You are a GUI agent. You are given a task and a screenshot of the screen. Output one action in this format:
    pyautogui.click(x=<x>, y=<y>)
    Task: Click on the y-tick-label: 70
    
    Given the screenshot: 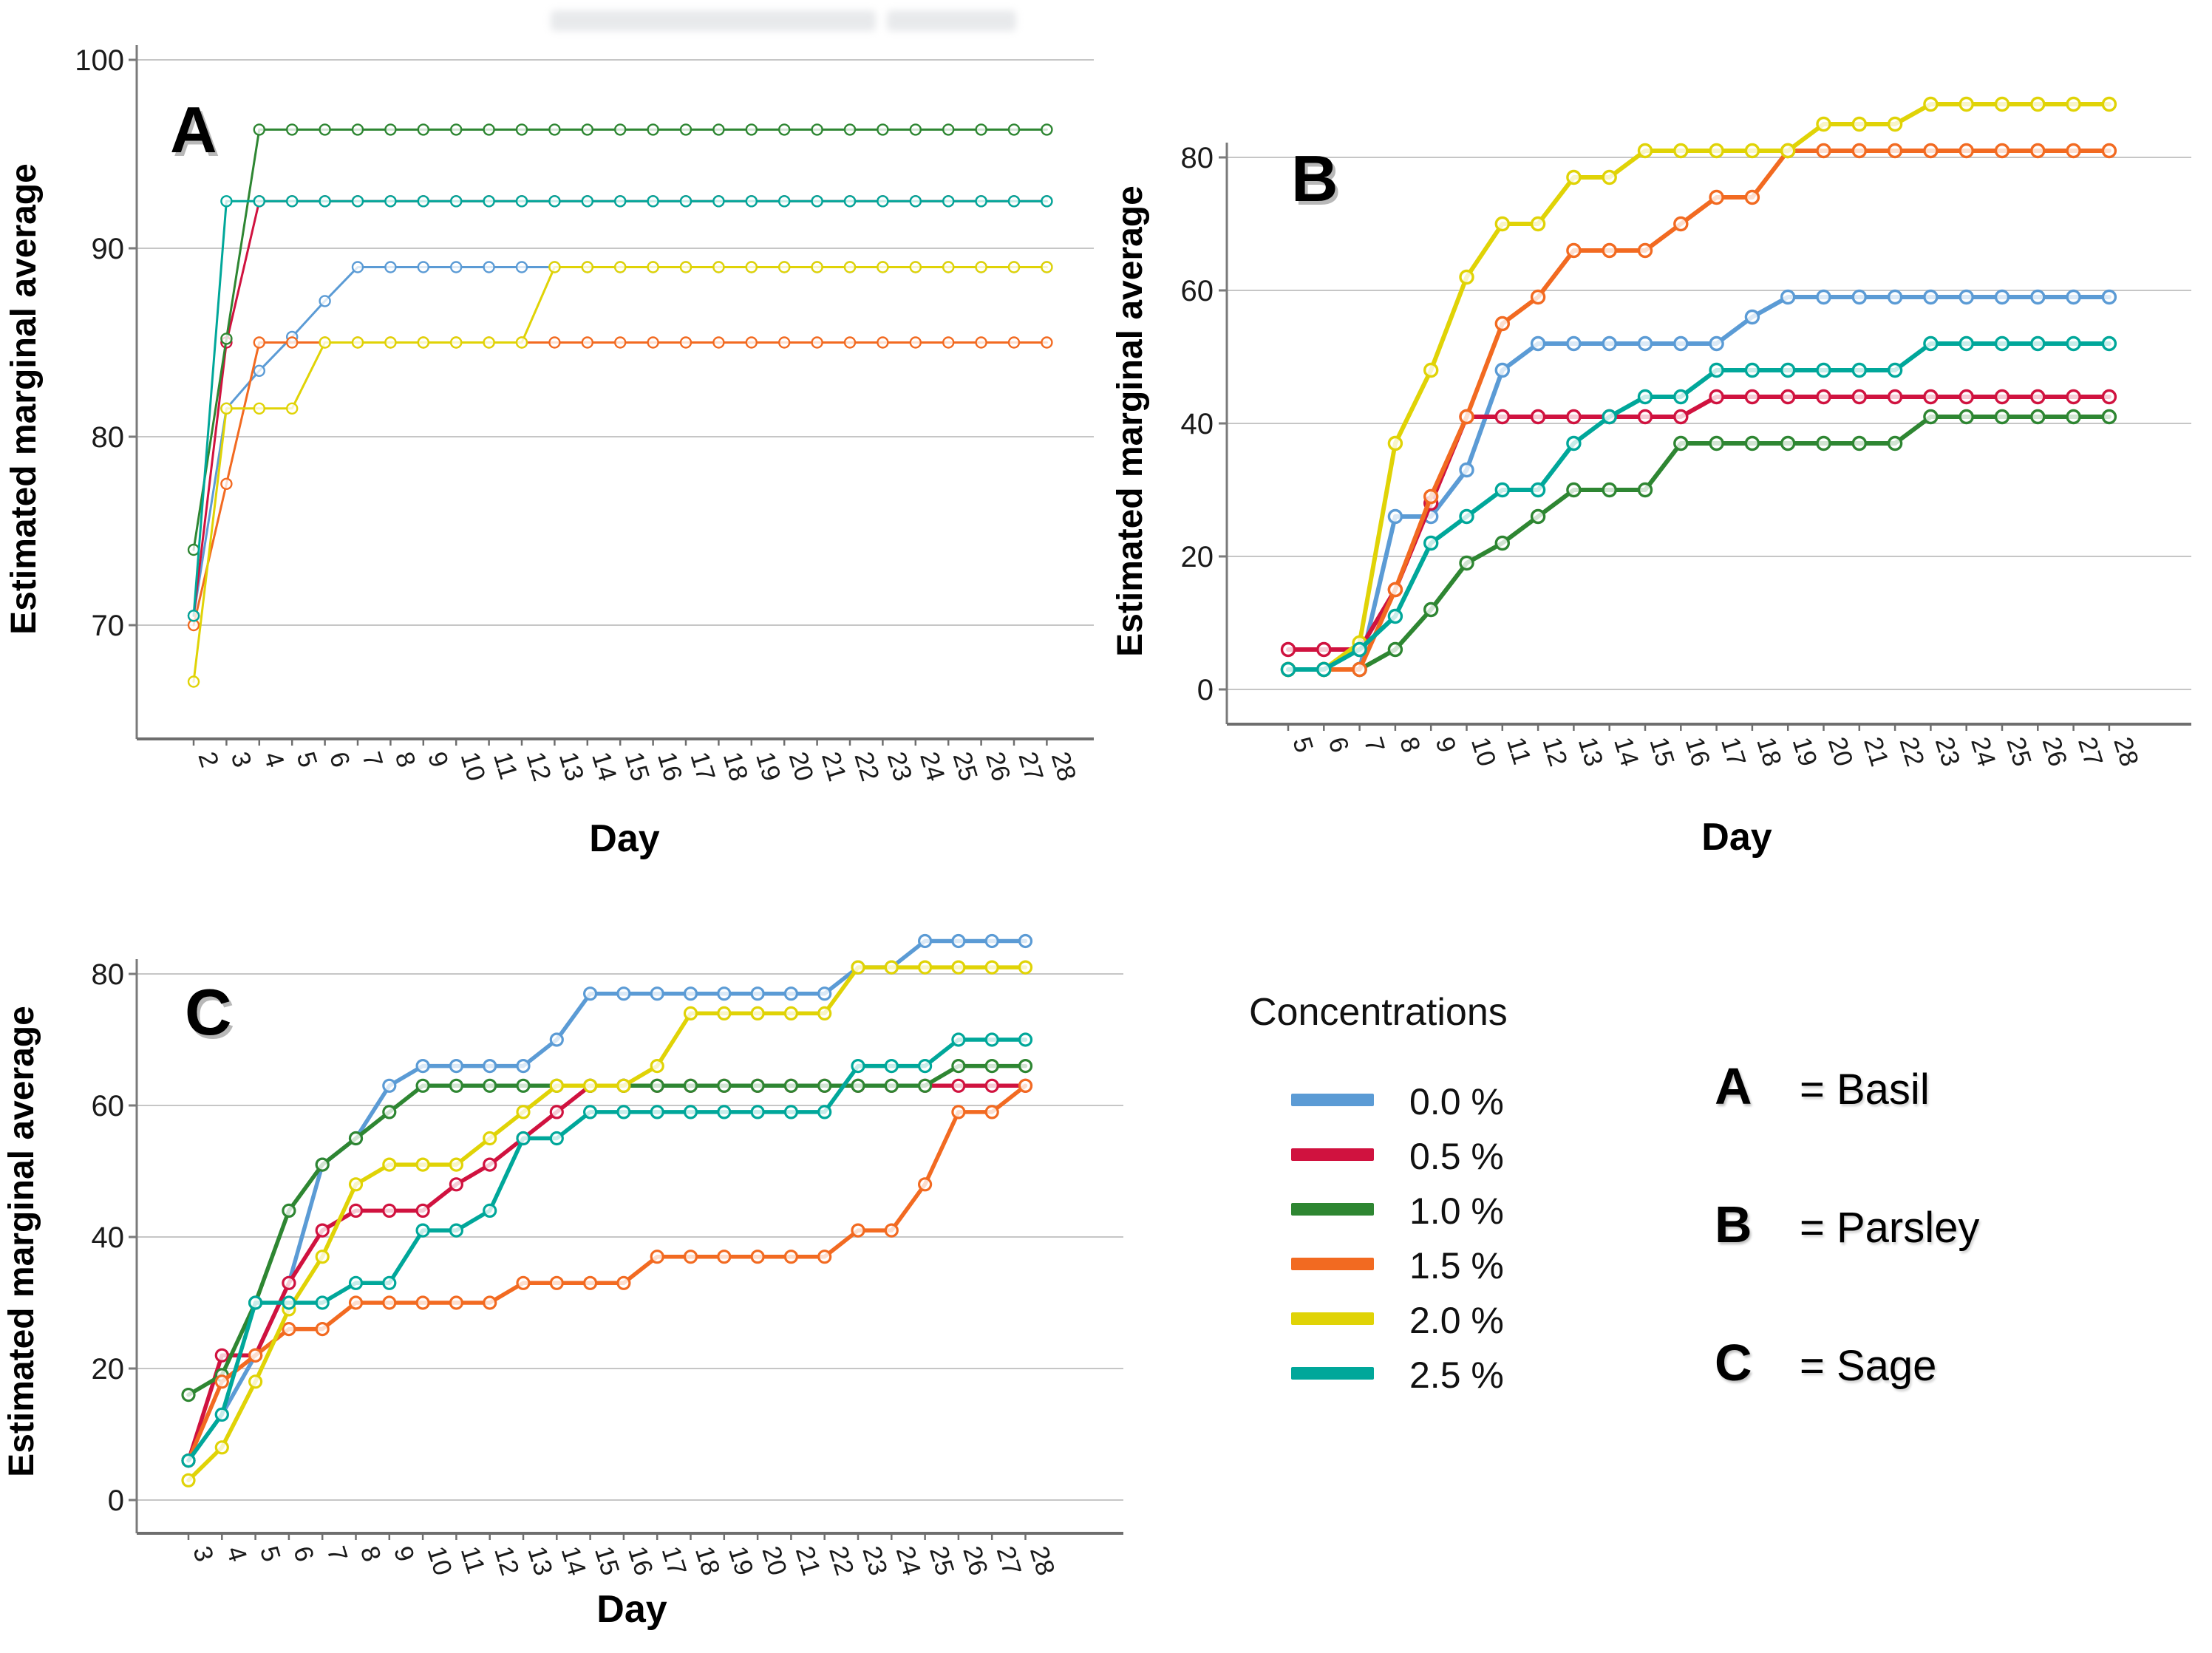 What is the action you would take?
    pyautogui.click(x=108, y=626)
    